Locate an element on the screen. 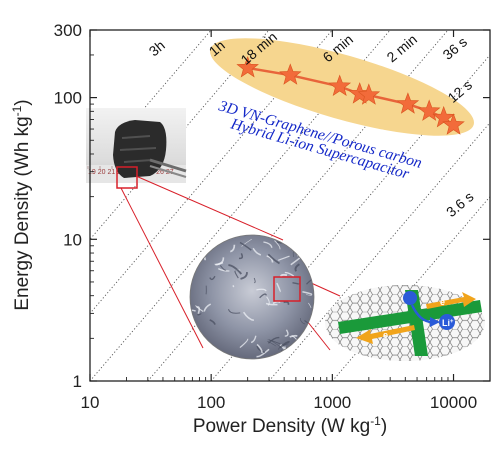 This screenshot has height=453, width=500. li-ion-label: Li+ is located at coordinates (448, 323).